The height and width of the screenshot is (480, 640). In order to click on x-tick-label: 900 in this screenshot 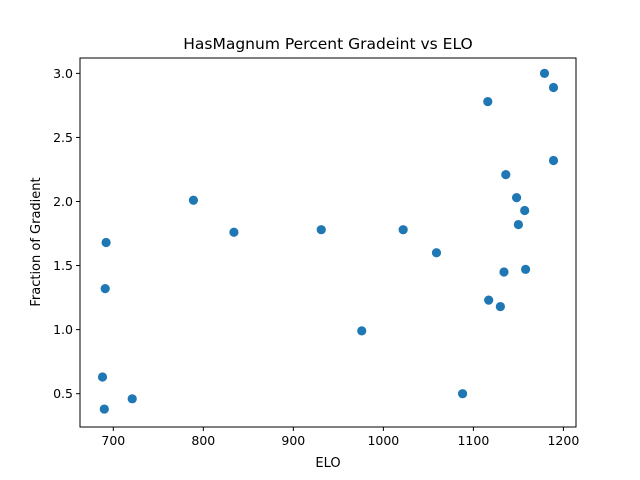, I will do `click(293, 440)`.